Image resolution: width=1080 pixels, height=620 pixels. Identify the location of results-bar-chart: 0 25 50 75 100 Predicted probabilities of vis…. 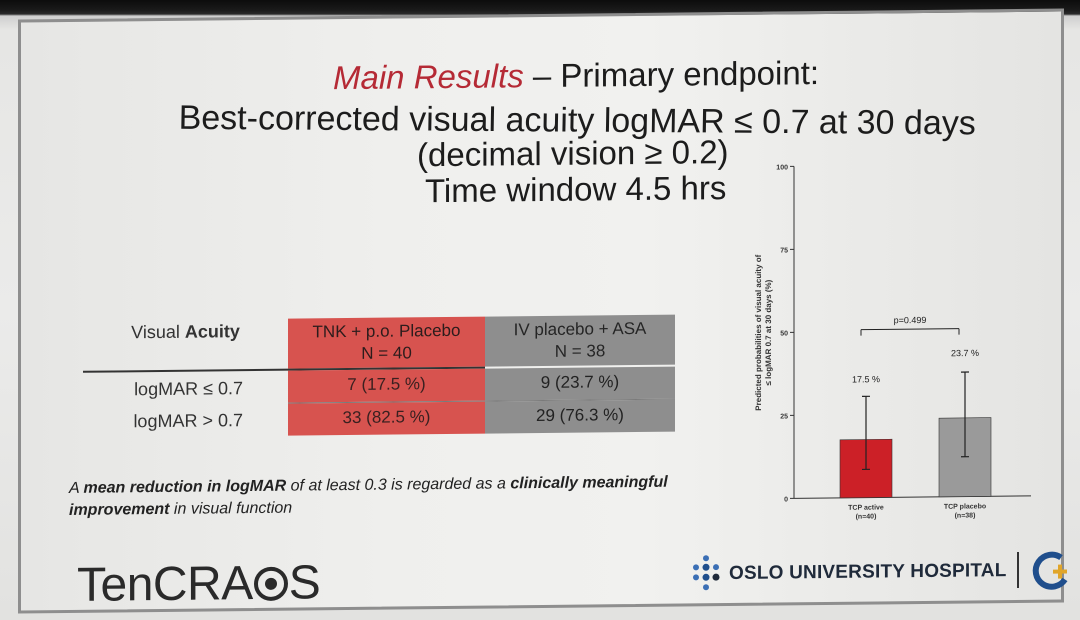
(892, 342).